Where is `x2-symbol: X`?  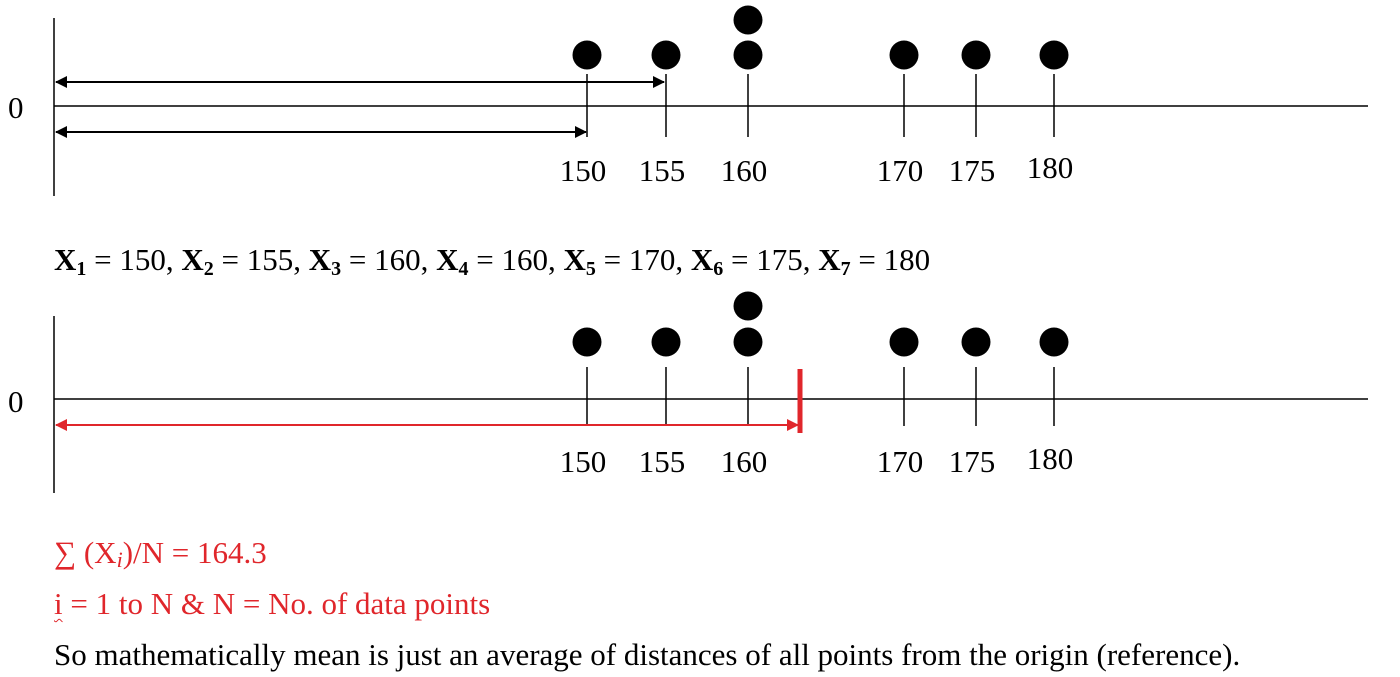
x2-symbol: X is located at coordinates (192, 259).